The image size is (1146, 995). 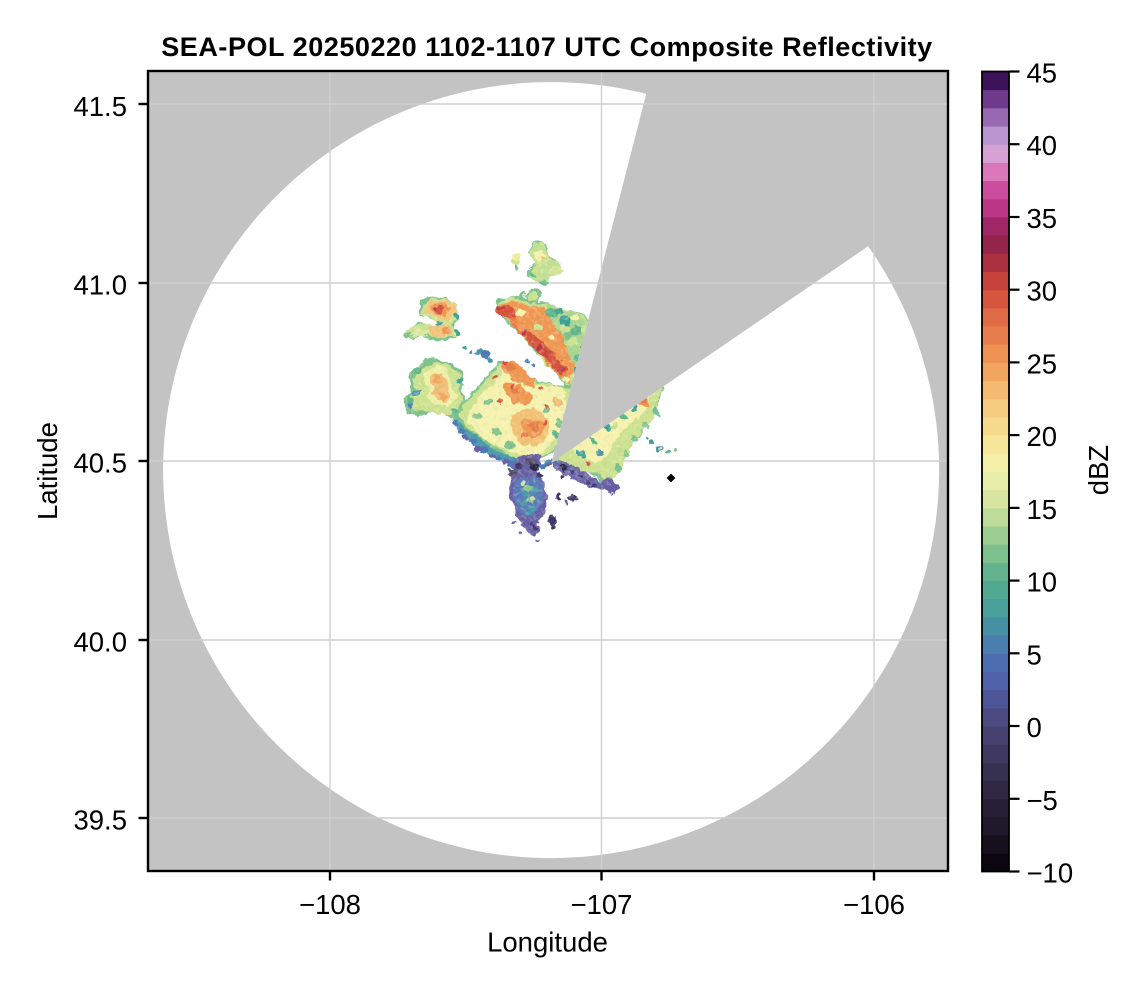 I want to click on svg-text: −5, so click(x=1042, y=800).